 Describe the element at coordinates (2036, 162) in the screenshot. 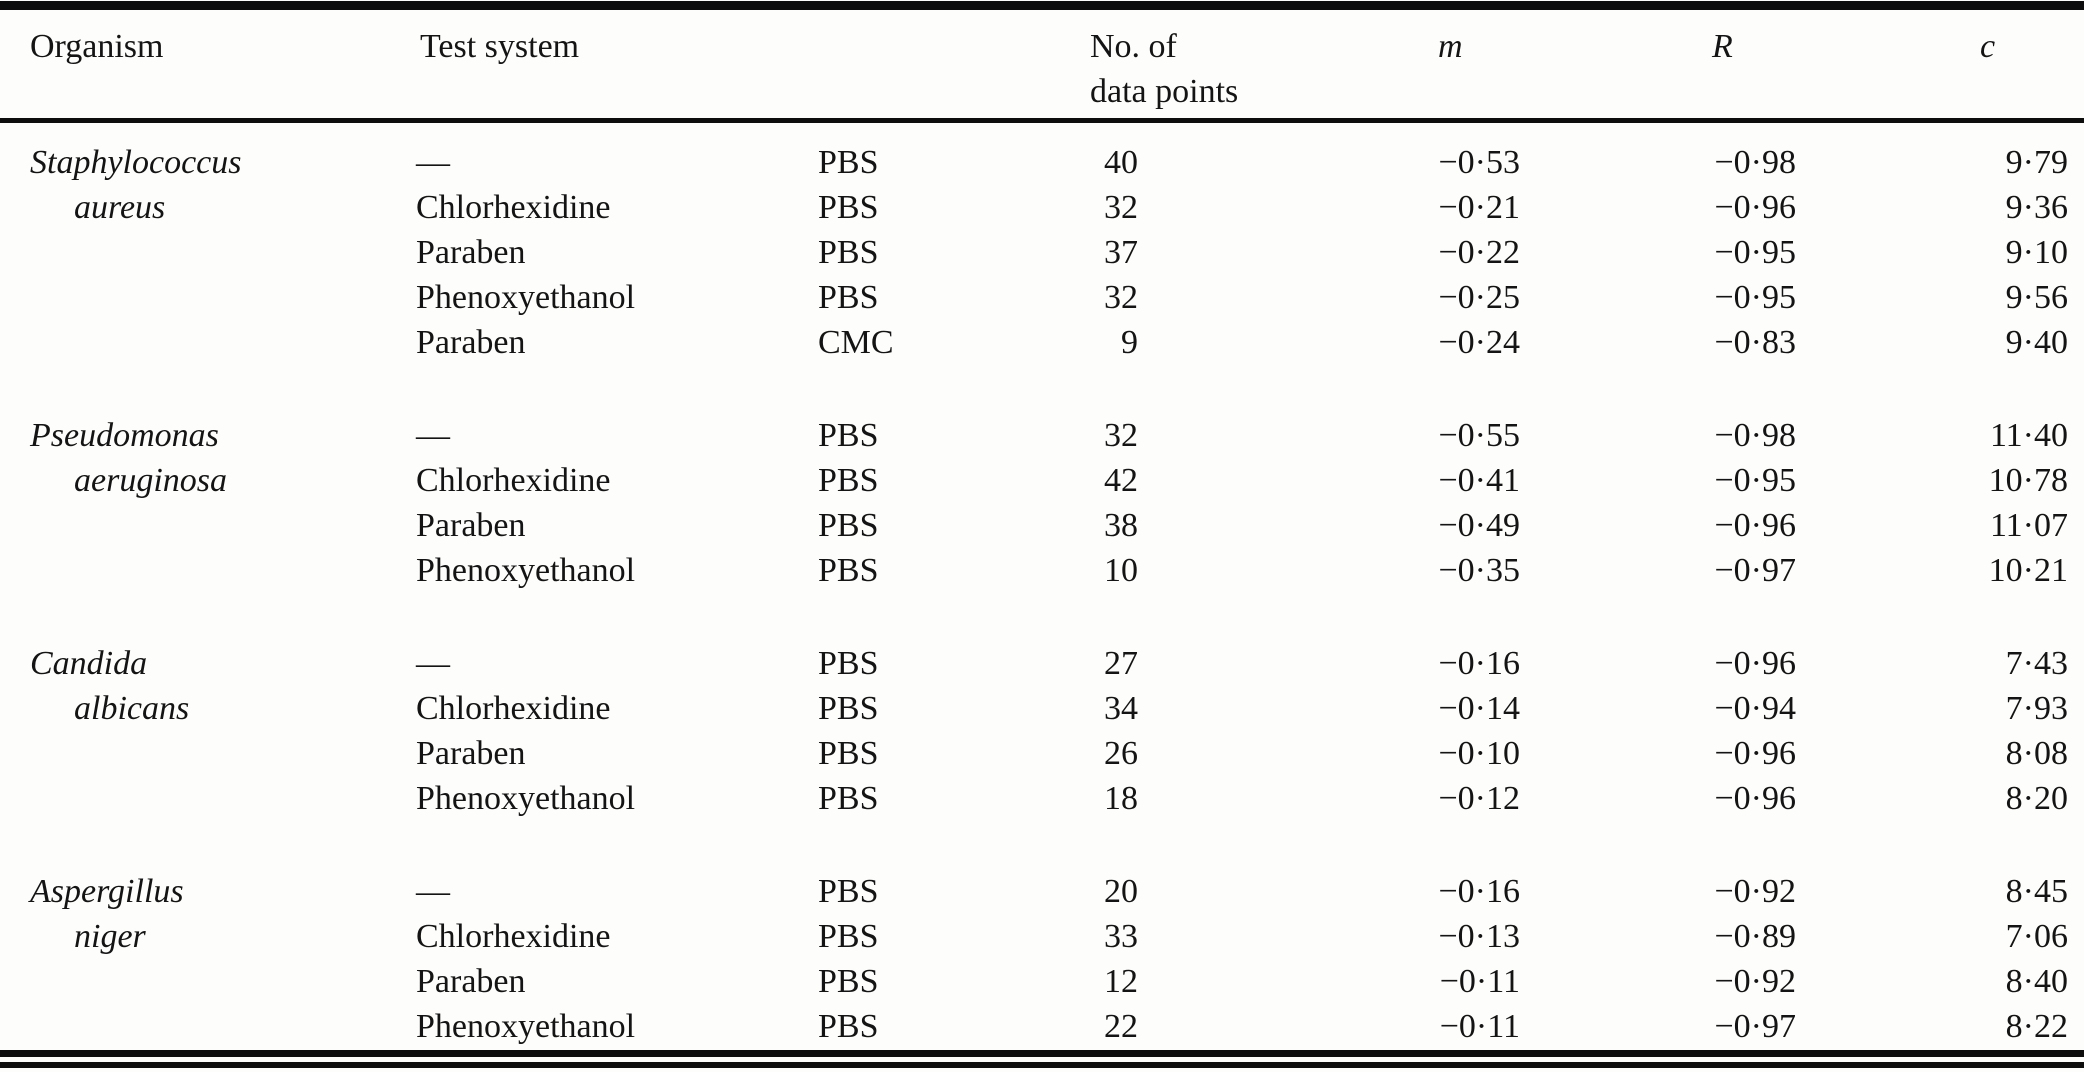

I see `c-value-cell: 9·79` at that location.